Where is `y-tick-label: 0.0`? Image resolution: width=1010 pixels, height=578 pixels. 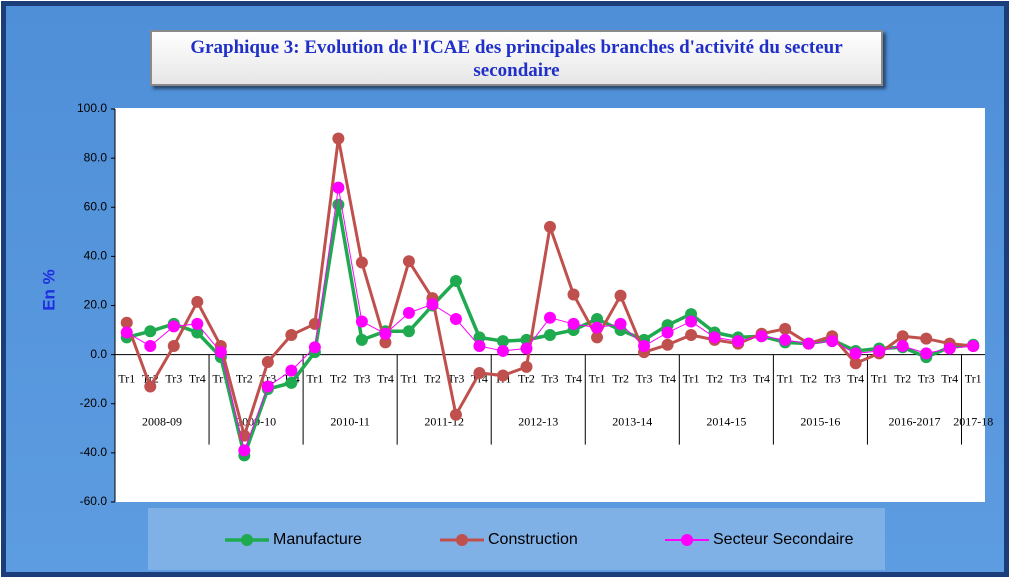 y-tick-label: 0.0 is located at coordinates (98, 354).